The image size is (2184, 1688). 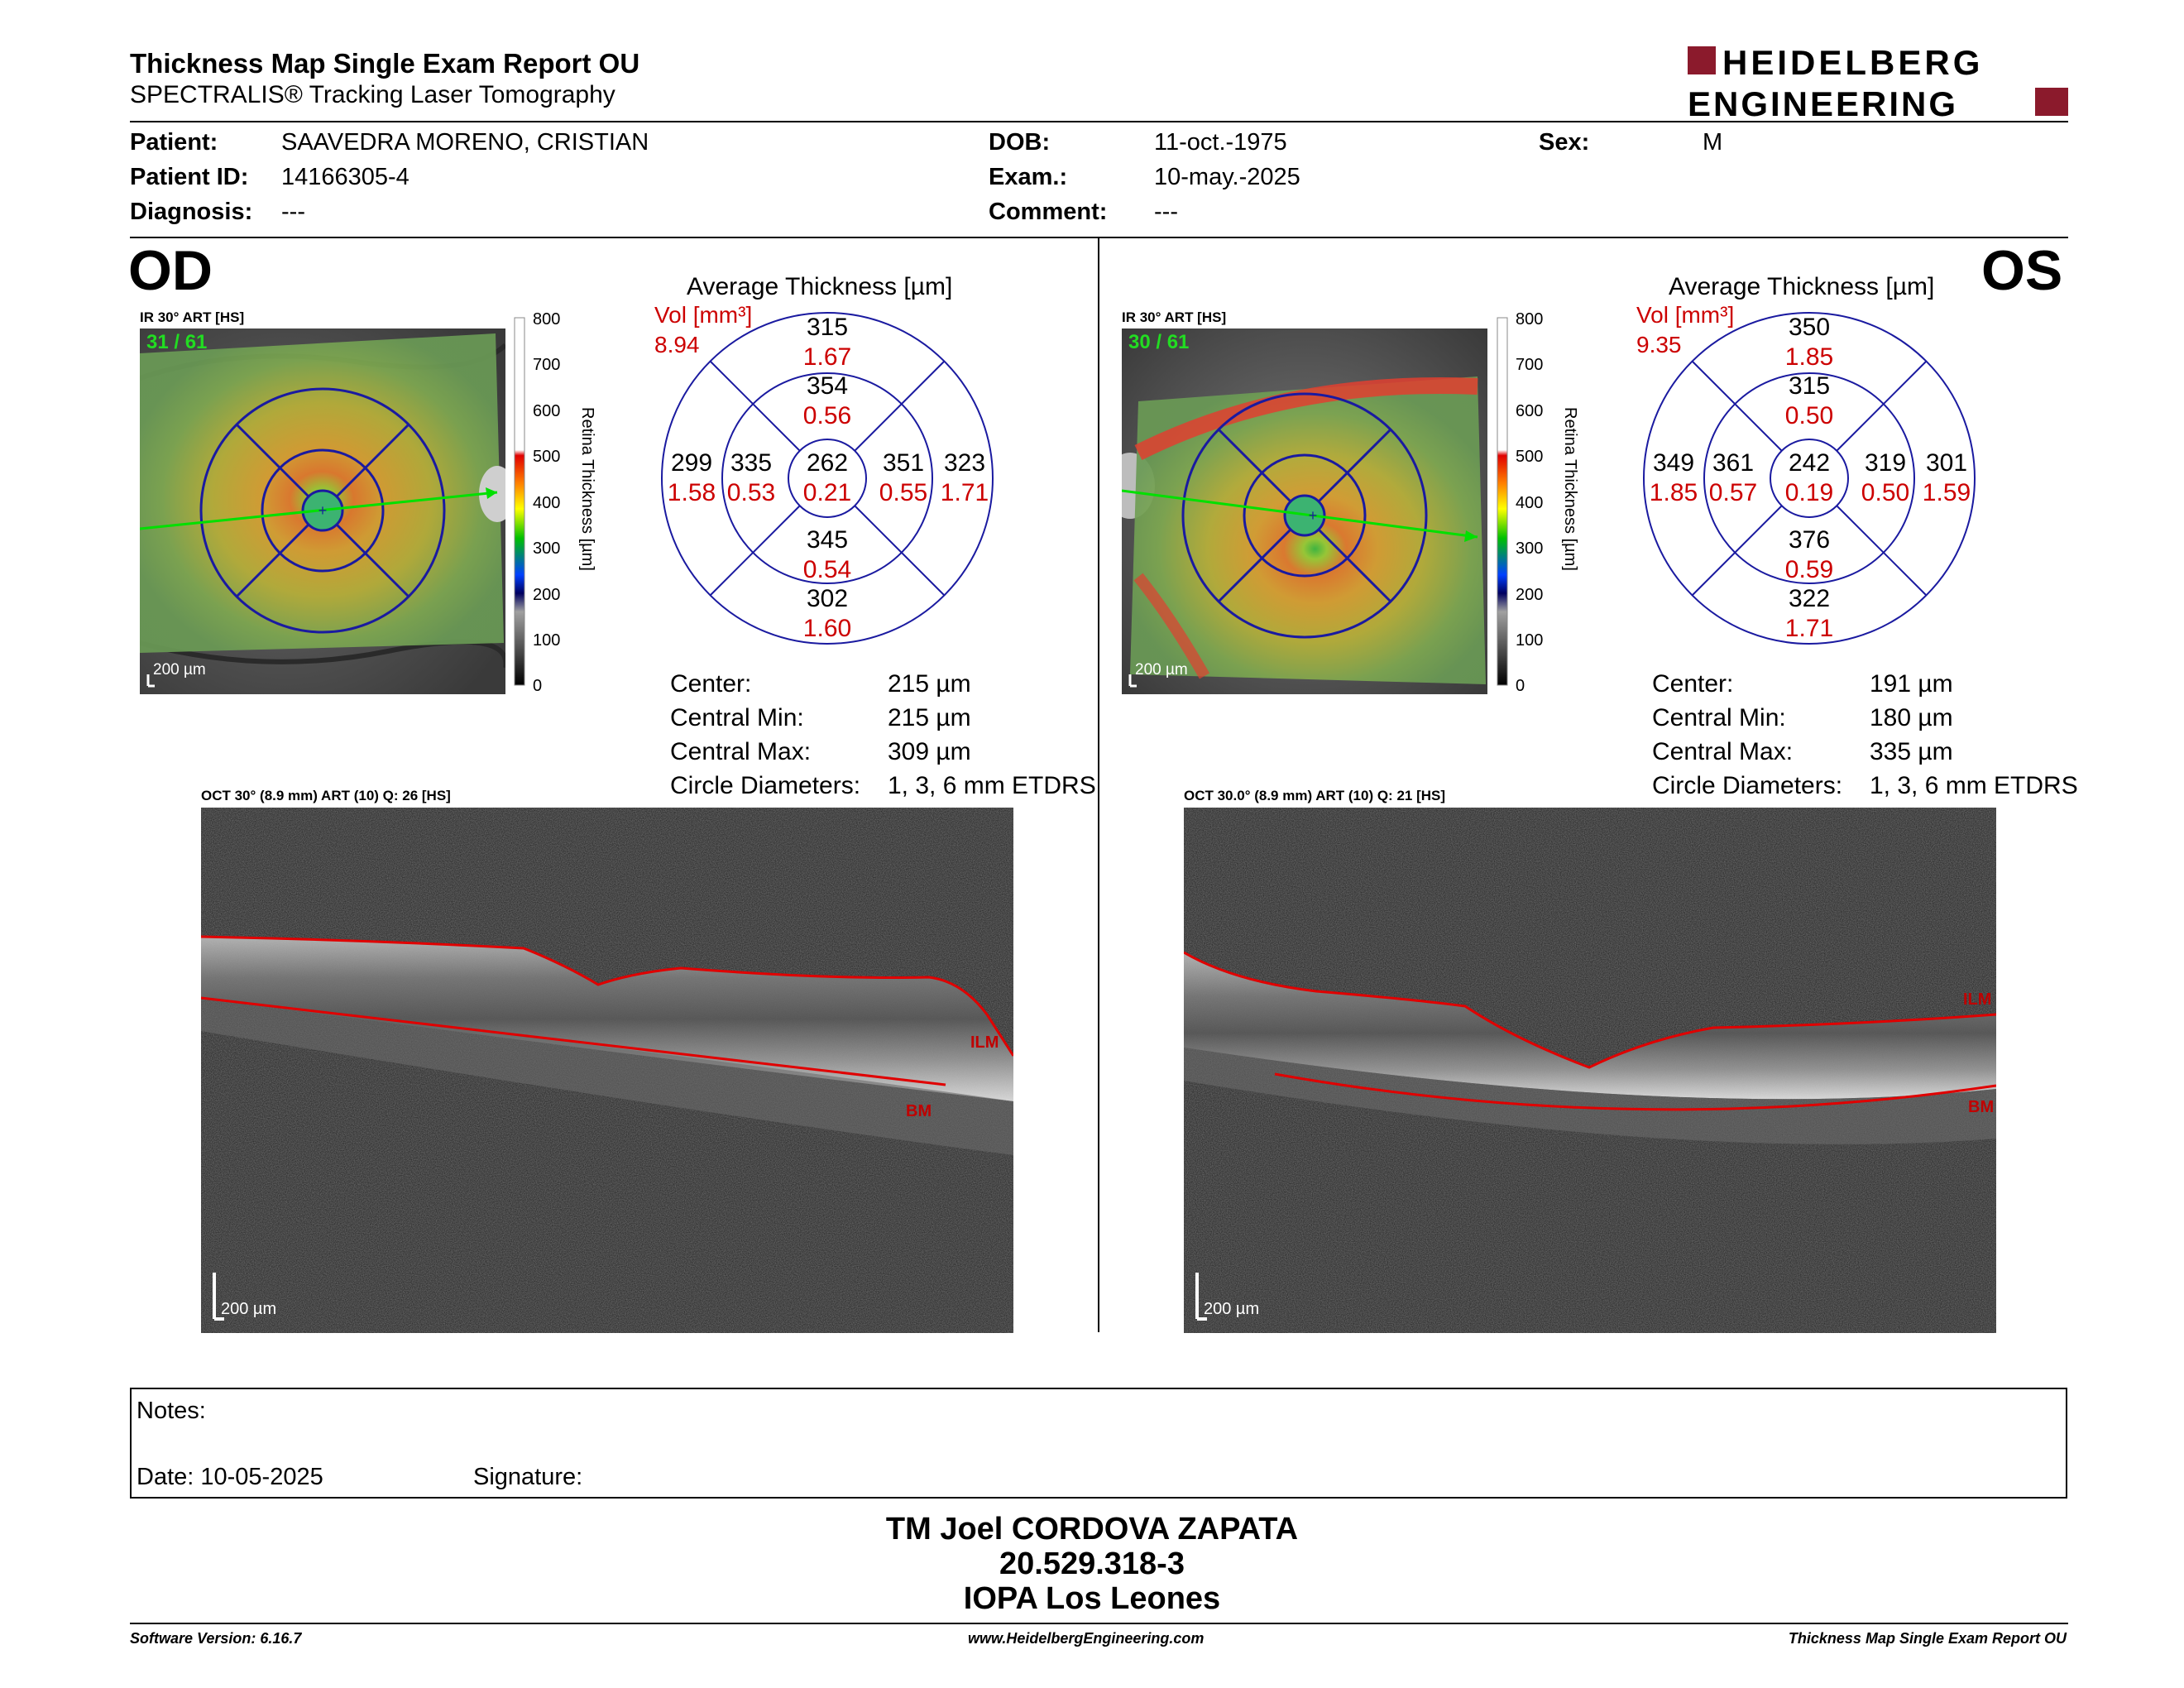 What do you see at coordinates (293, 212) in the screenshot?
I see `diagnosis-value: ---` at bounding box center [293, 212].